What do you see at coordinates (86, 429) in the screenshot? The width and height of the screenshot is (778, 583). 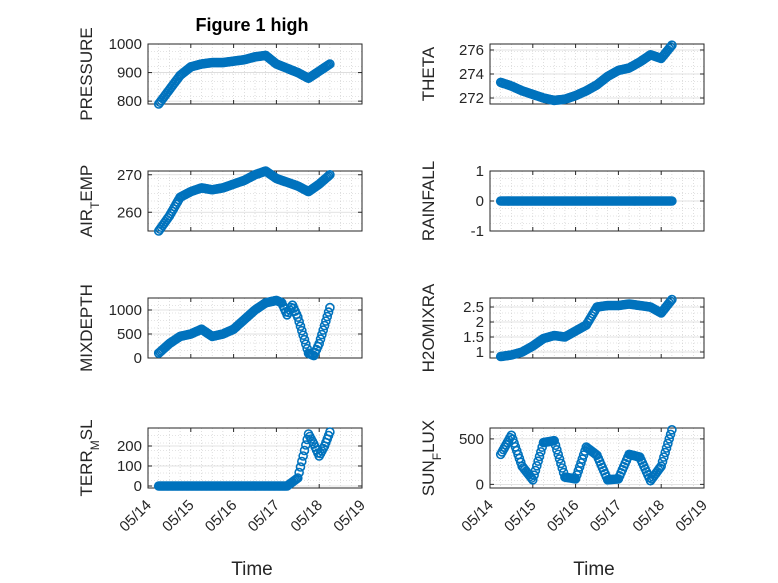 I see `y-axis-label-part: SL` at bounding box center [86, 429].